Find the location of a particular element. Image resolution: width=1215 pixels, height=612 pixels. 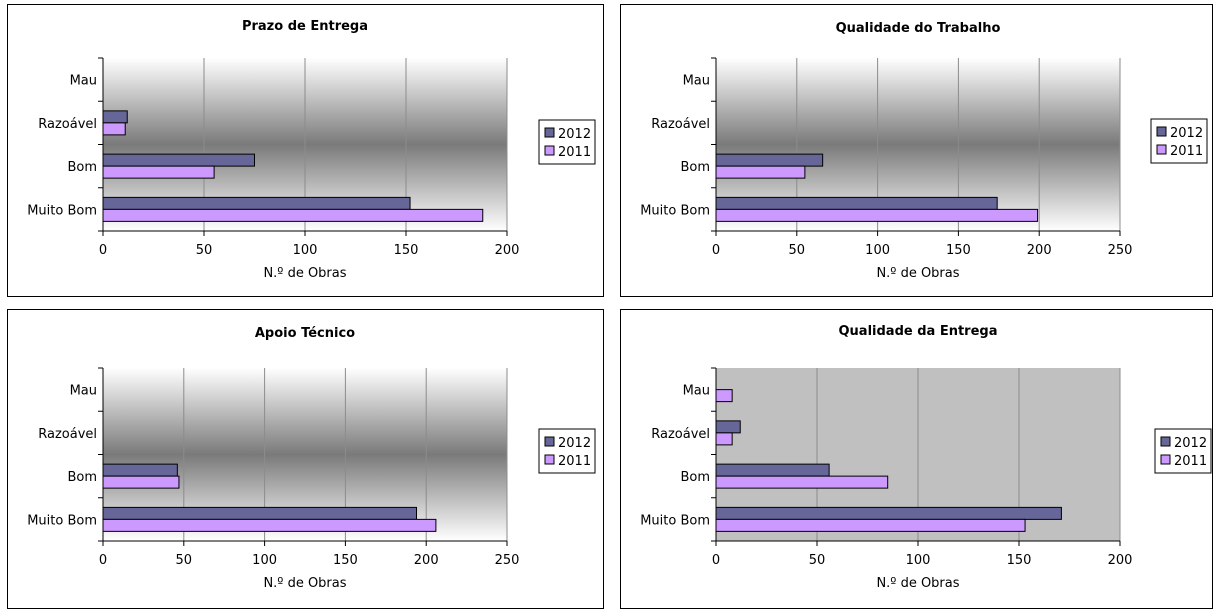

chart-title: Qualidade da Entrega is located at coordinates (918, 331).